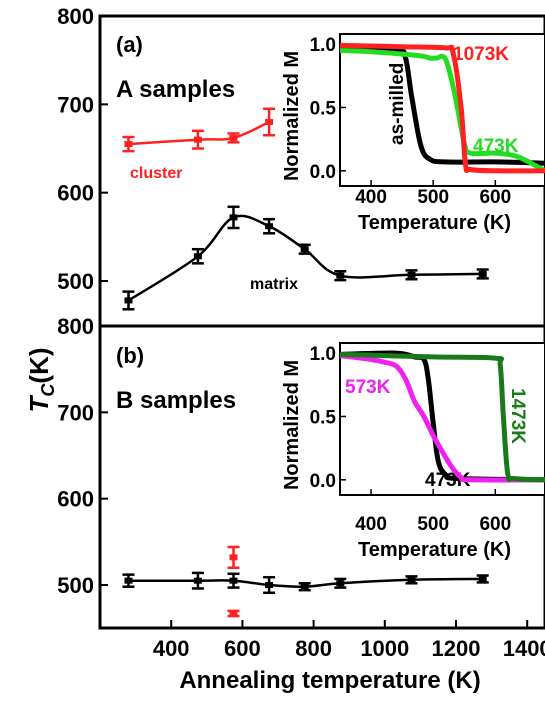 The height and width of the screenshot is (702, 545). I want to click on panel-a-ytick-label: 700, so click(75, 104).